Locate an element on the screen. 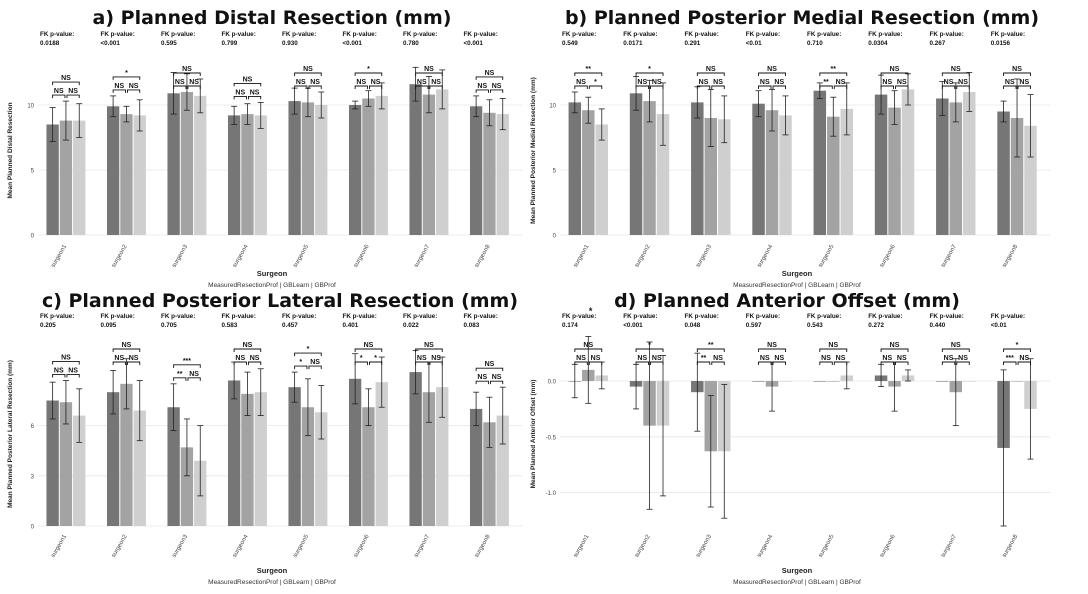 The image size is (1088, 594). y-tick-label: 0 is located at coordinates (33, 237).